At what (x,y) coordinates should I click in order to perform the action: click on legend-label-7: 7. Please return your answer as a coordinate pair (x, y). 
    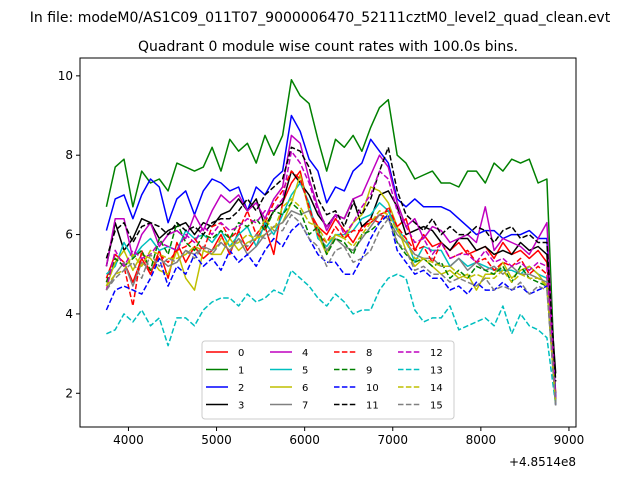
    Looking at the image, I should click on (305, 406).